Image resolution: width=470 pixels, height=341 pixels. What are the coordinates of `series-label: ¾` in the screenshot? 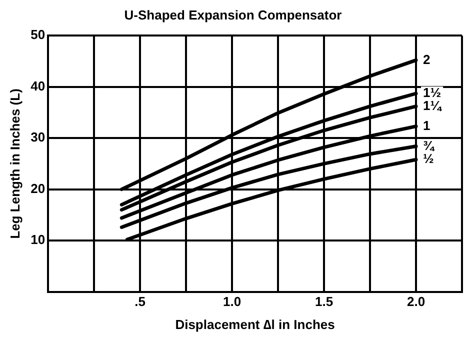 It's located at (429, 145).